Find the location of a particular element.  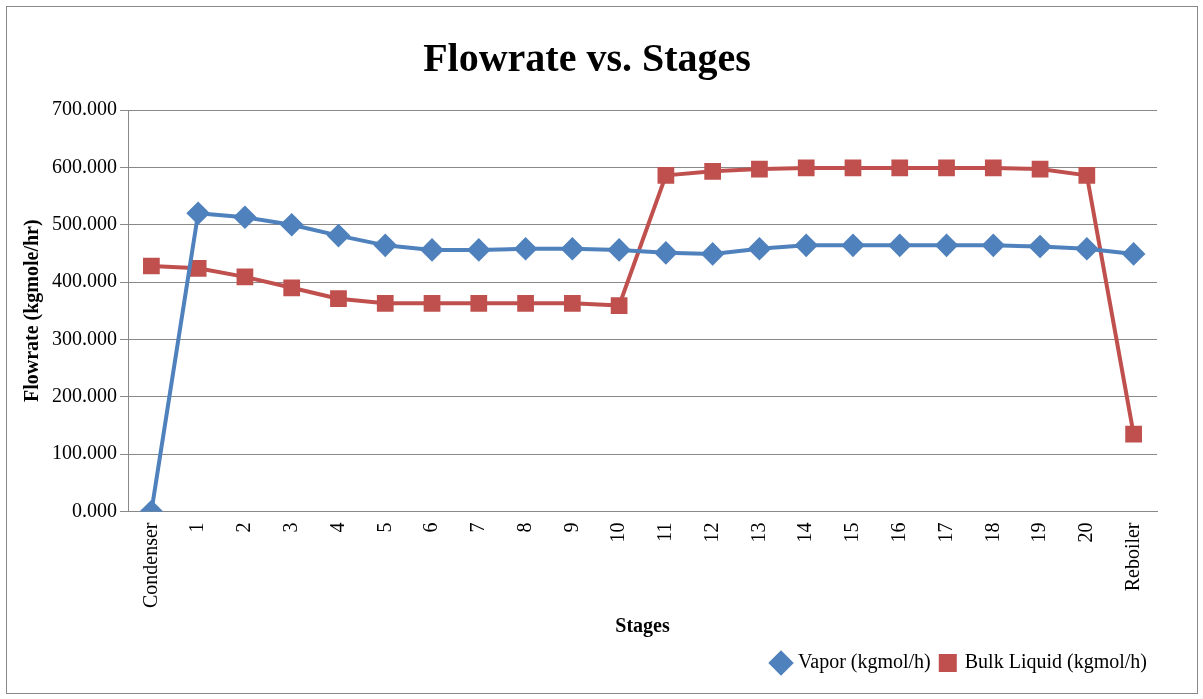

x-tick-label: 12 is located at coordinates (710, 532).